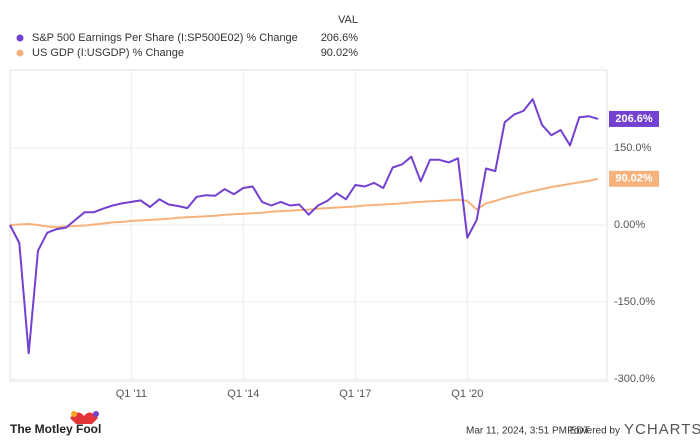 This screenshot has width=700, height=443. Describe the element at coordinates (340, 38) in the screenshot. I see `legend-value: 206.6%` at that location.